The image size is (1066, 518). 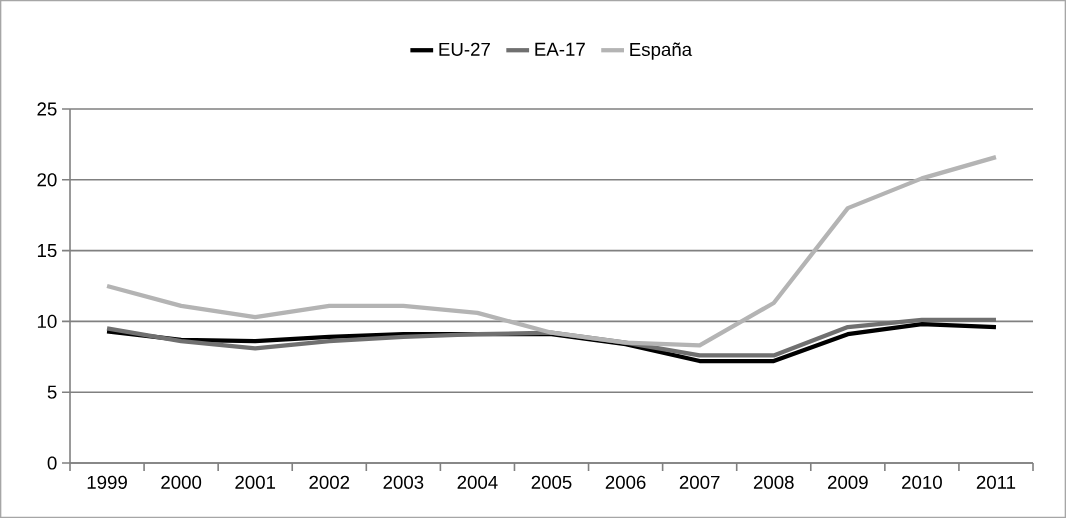 What do you see at coordinates (329, 482) in the screenshot?
I see `x-tick-label: 2002` at bounding box center [329, 482].